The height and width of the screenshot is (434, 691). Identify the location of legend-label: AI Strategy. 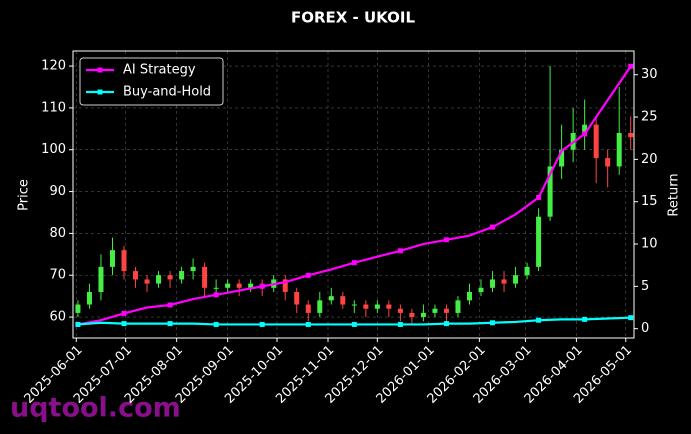
(159, 70).